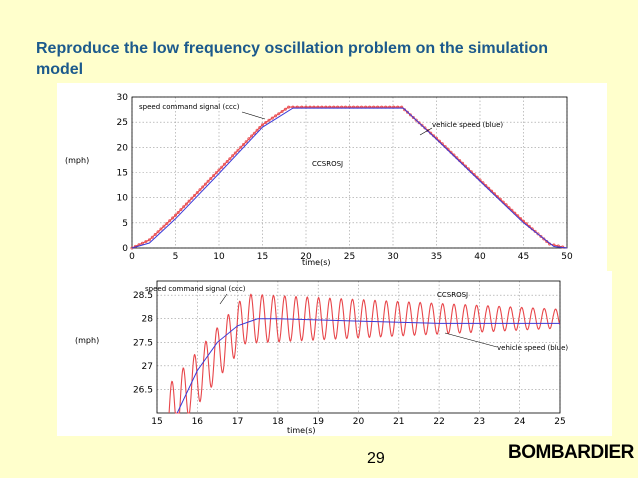 The width and height of the screenshot is (638, 478). Describe the element at coordinates (452, 295) in the screenshot. I see `bottom-annotation-ccsrosj: CCSROSJ` at that location.